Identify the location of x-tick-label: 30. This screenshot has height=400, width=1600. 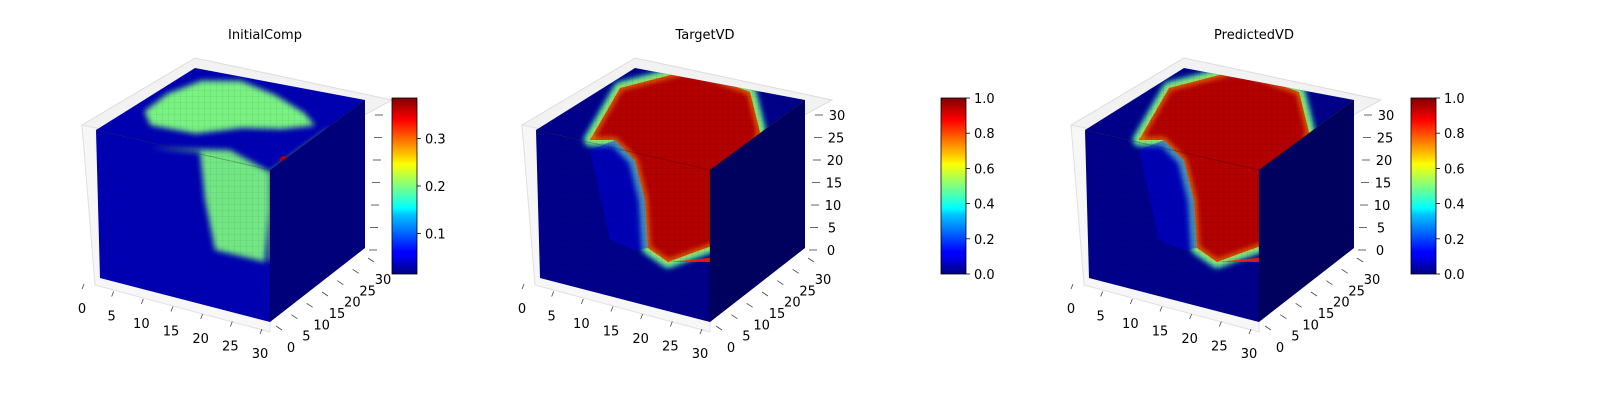
(1249, 354).